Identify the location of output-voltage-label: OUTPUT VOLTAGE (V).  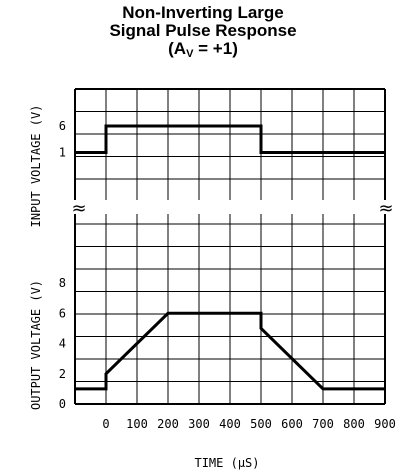
(36, 345).